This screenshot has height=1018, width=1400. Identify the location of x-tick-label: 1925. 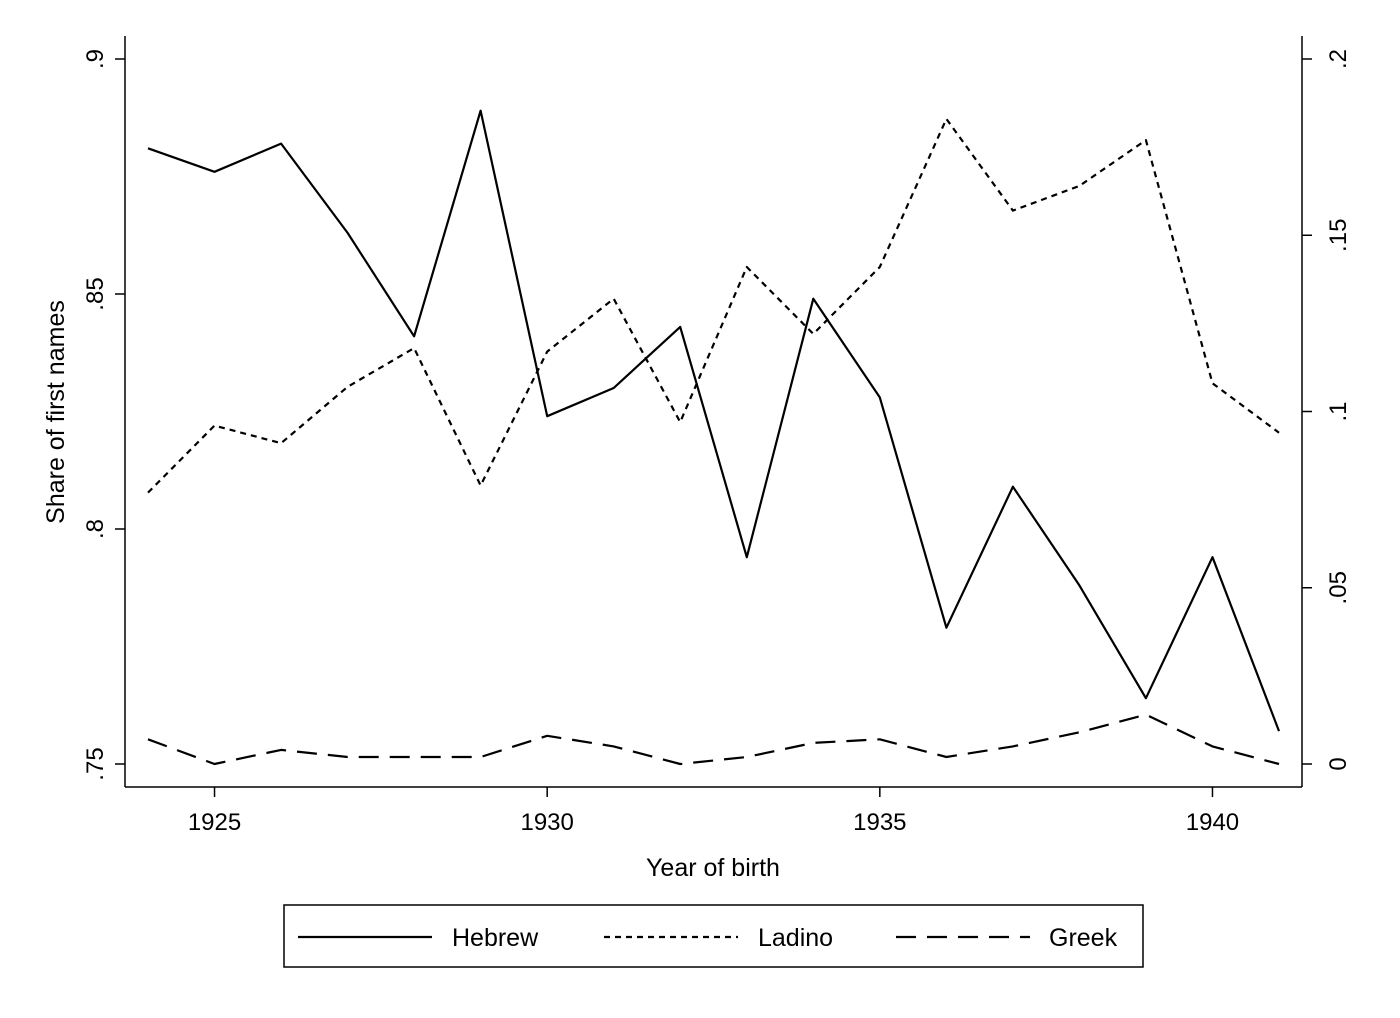
(214, 822).